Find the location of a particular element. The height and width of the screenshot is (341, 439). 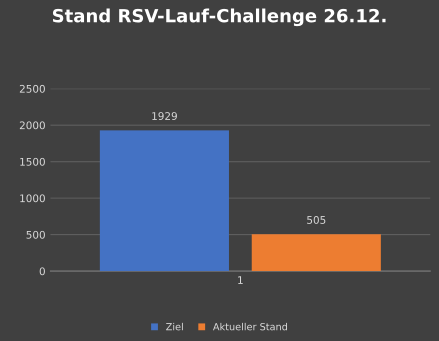

data-label: 1929 is located at coordinates (164, 116).